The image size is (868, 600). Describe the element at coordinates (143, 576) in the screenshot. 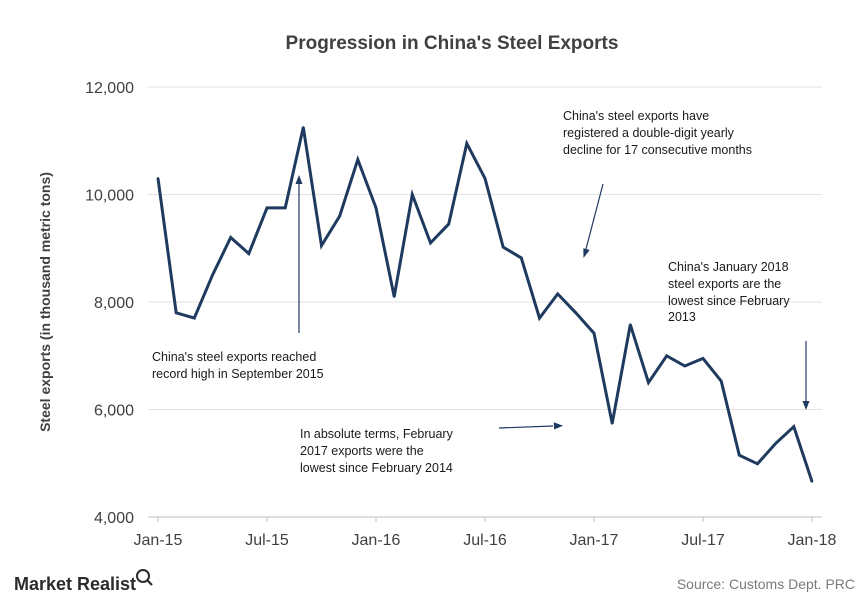

I see `magnifier-icon` at that location.